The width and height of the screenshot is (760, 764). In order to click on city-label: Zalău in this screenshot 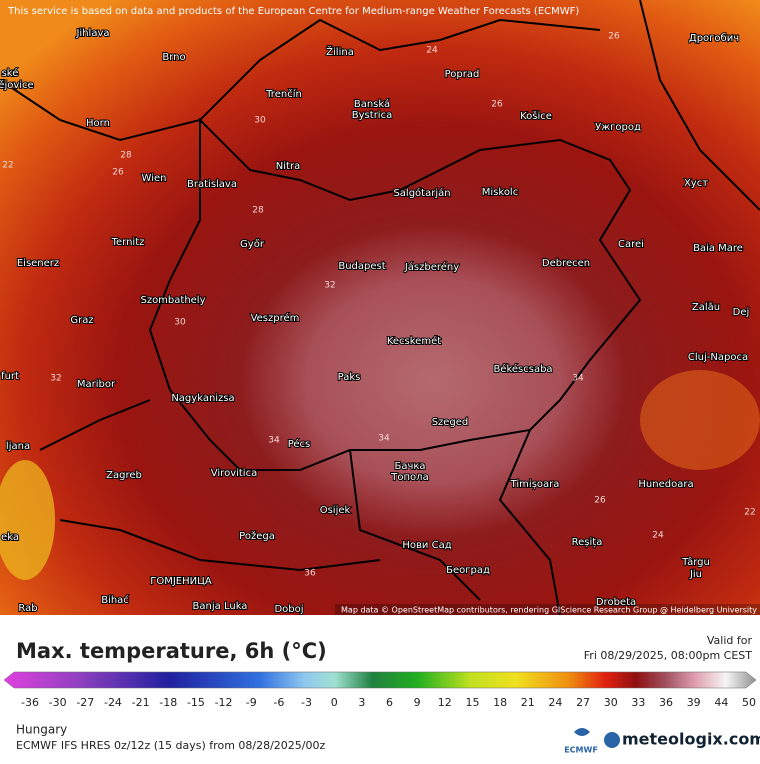, I will do `click(706, 307)`.